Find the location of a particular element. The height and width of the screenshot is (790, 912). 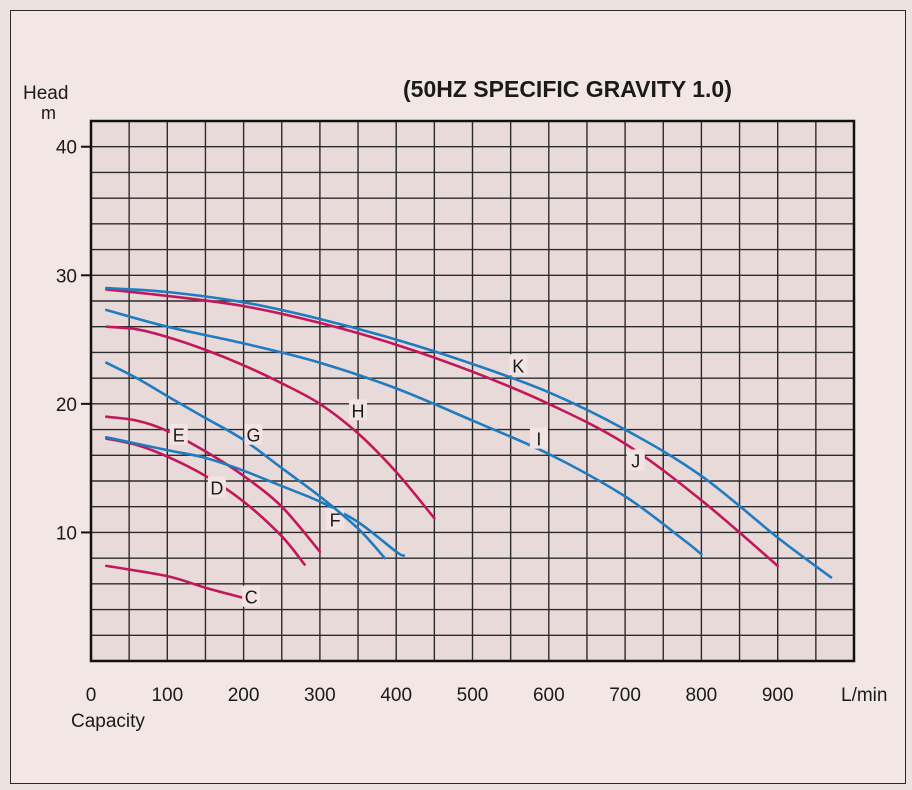

curve-label-i: I is located at coordinates (538, 440).